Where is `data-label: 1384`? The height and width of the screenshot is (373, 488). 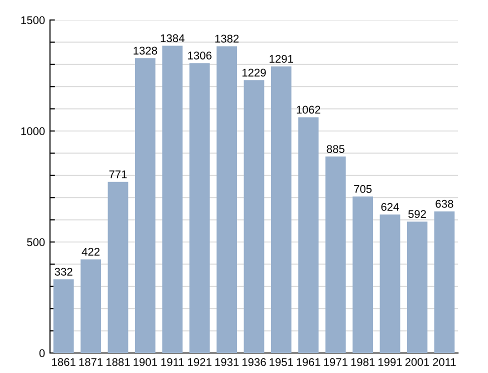 data-label: 1384 is located at coordinates (172, 38).